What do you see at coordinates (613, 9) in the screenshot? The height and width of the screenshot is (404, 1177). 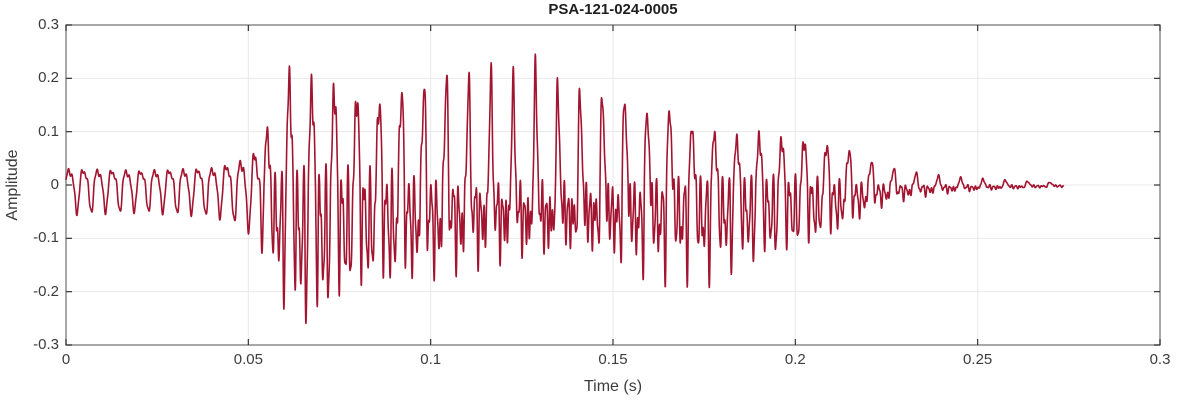 I see `chart-title: PSA-121-024-0005` at bounding box center [613, 9].